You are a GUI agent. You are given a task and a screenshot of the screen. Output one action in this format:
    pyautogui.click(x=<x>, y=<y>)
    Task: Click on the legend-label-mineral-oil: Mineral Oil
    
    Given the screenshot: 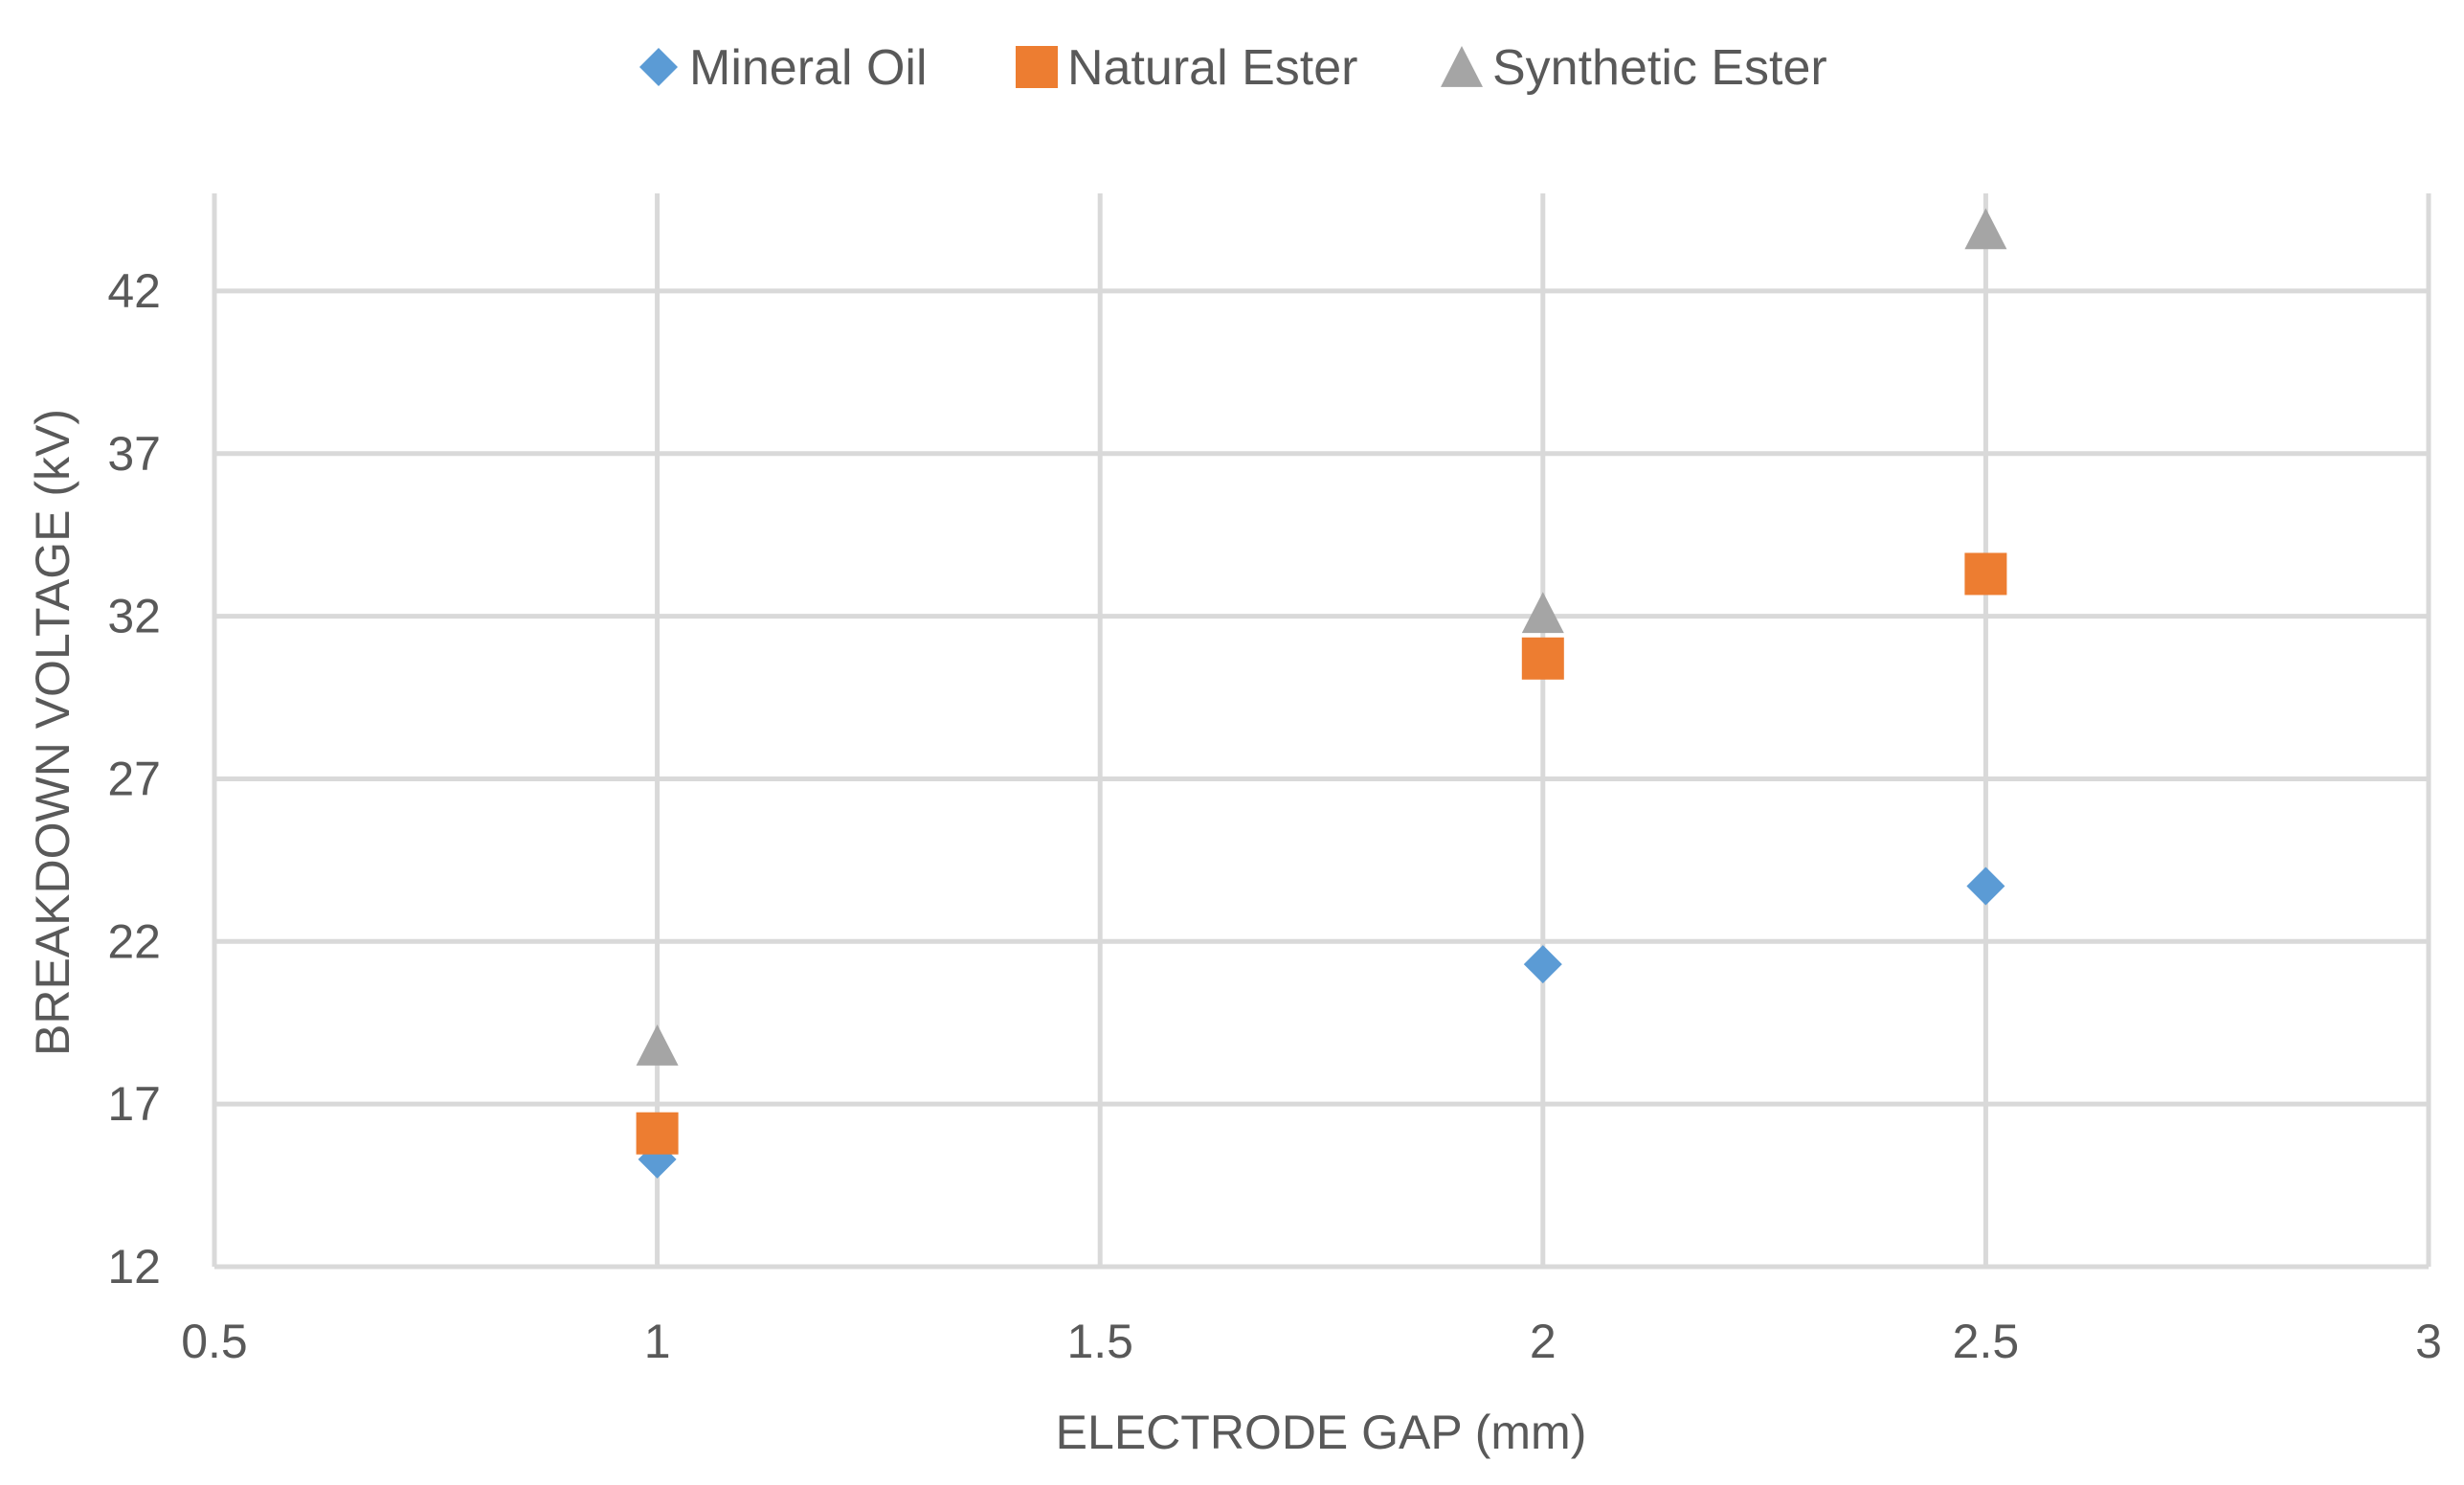 What is the action you would take?
    pyautogui.click(x=808, y=68)
    